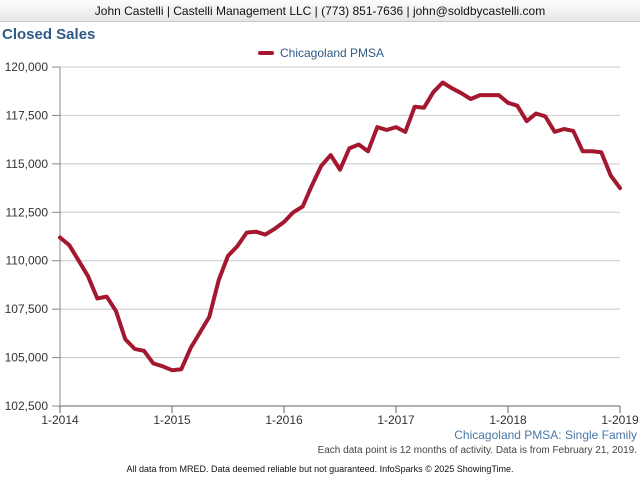  Describe the element at coordinates (332, 53) in the screenshot. I see `legend-label: Chicagoland PMSA` at that location.